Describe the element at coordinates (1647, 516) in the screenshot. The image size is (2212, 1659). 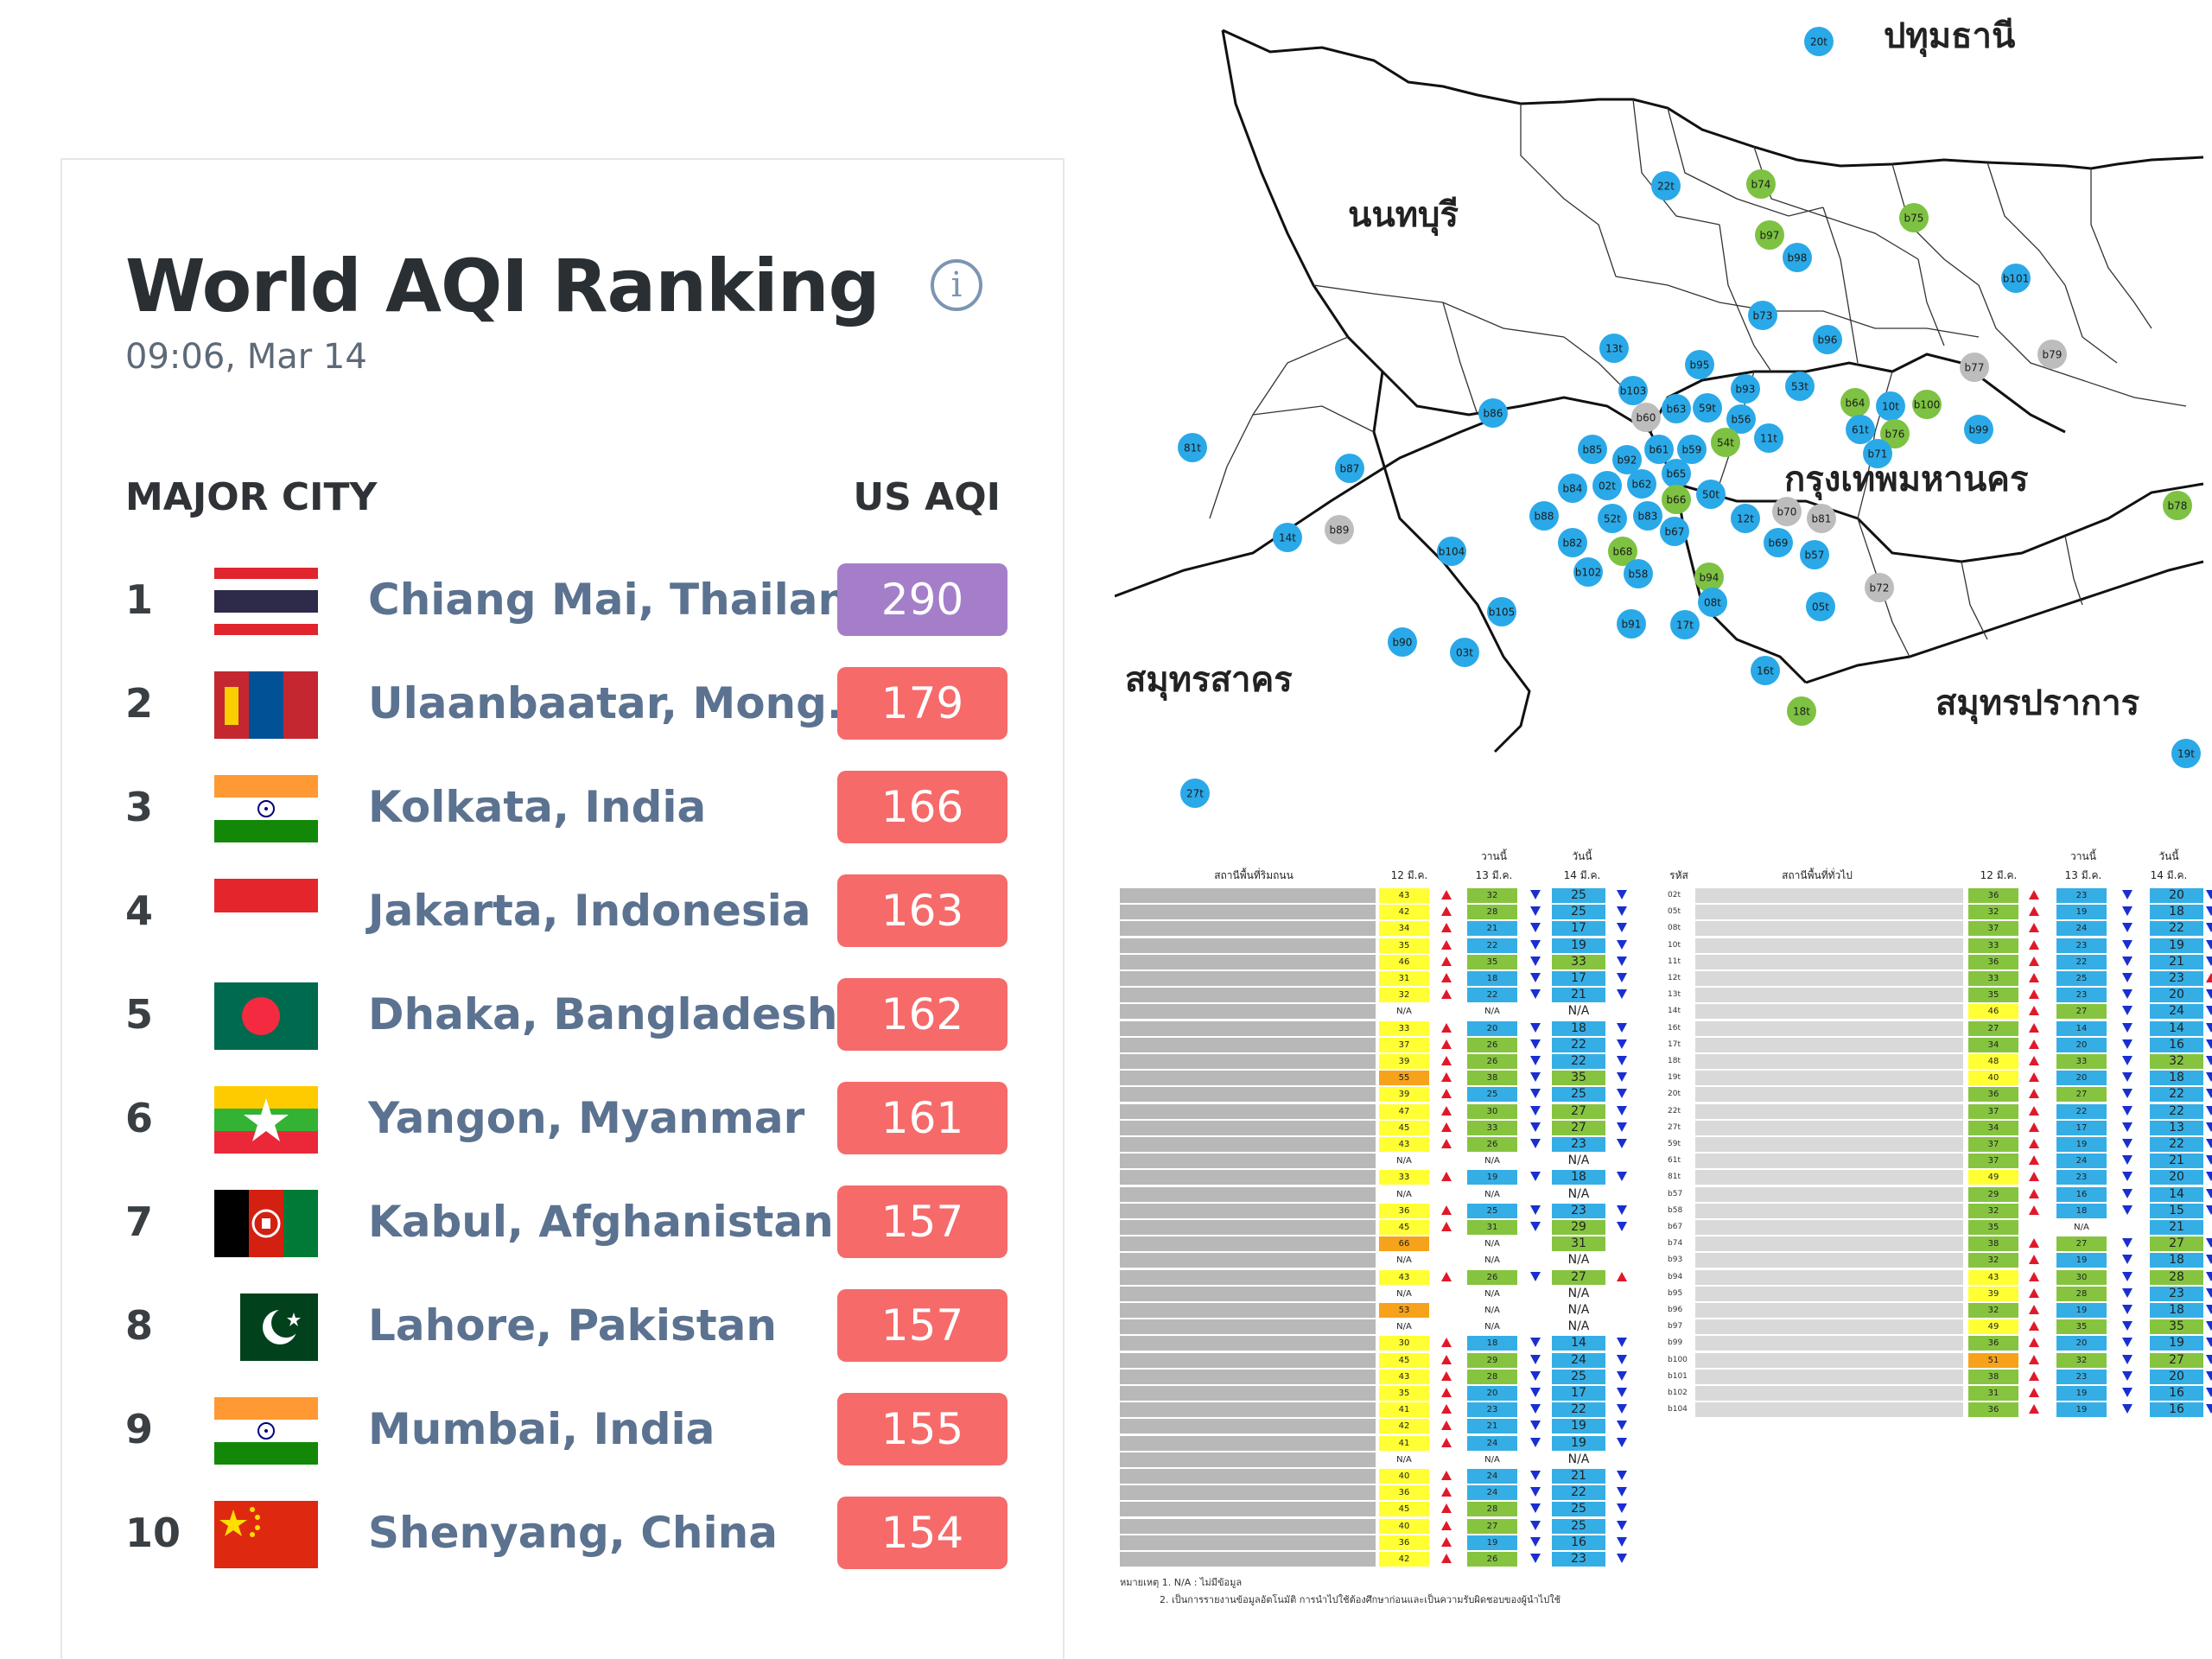
I see `station-marker-b83: b83` at that location.